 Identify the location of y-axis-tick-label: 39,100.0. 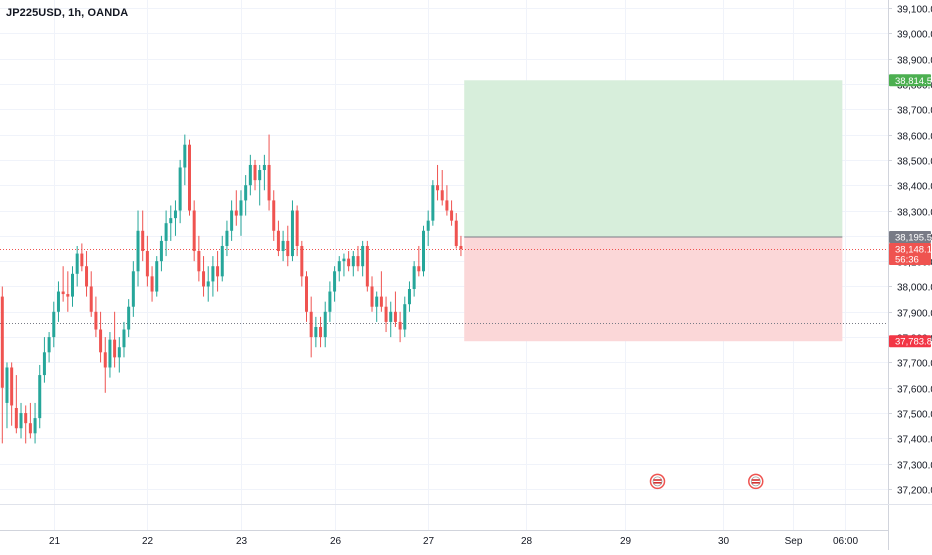
(914, 10).